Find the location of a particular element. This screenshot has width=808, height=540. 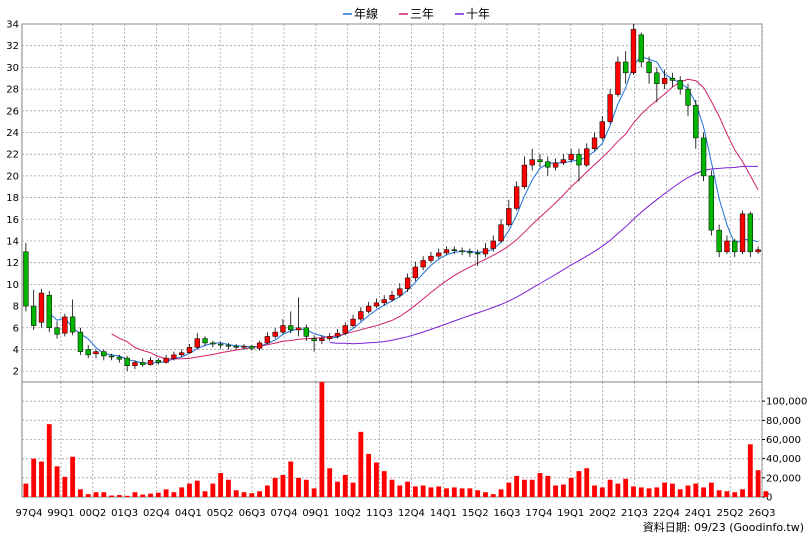

price-tick-label: 16 is located at coordinates (12, 220).